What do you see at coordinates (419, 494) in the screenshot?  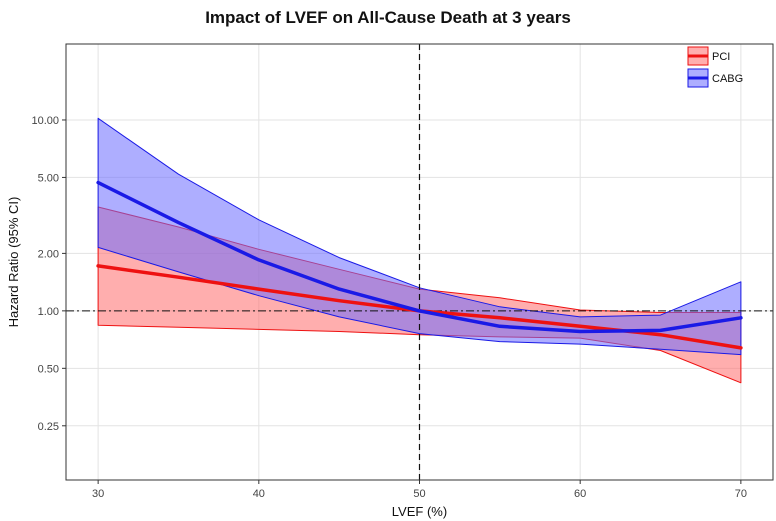 I see `x-tick-label: 50` at bounding box center [419, 494].